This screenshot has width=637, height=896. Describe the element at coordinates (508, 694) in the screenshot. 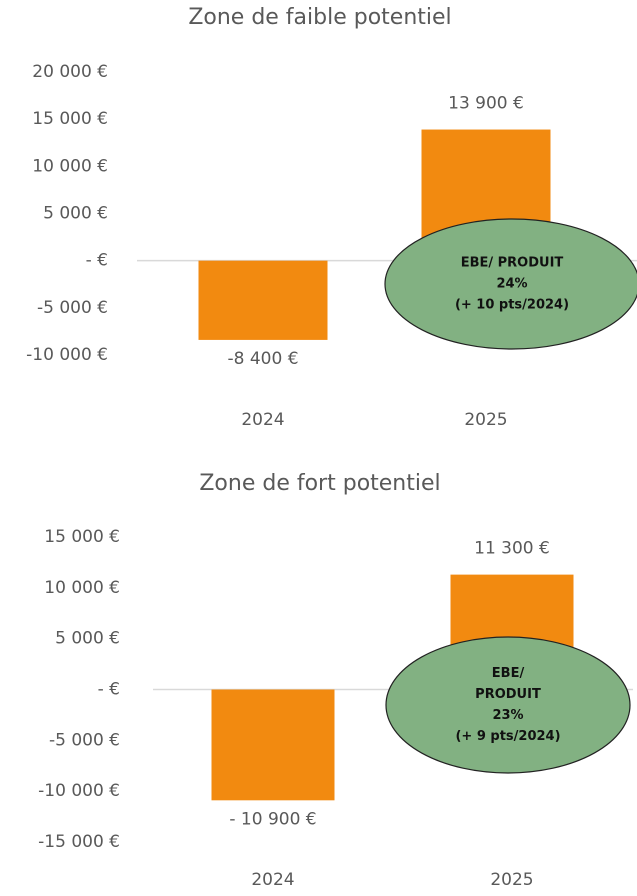

I see `annotation-text: PRODUIT` at that location.